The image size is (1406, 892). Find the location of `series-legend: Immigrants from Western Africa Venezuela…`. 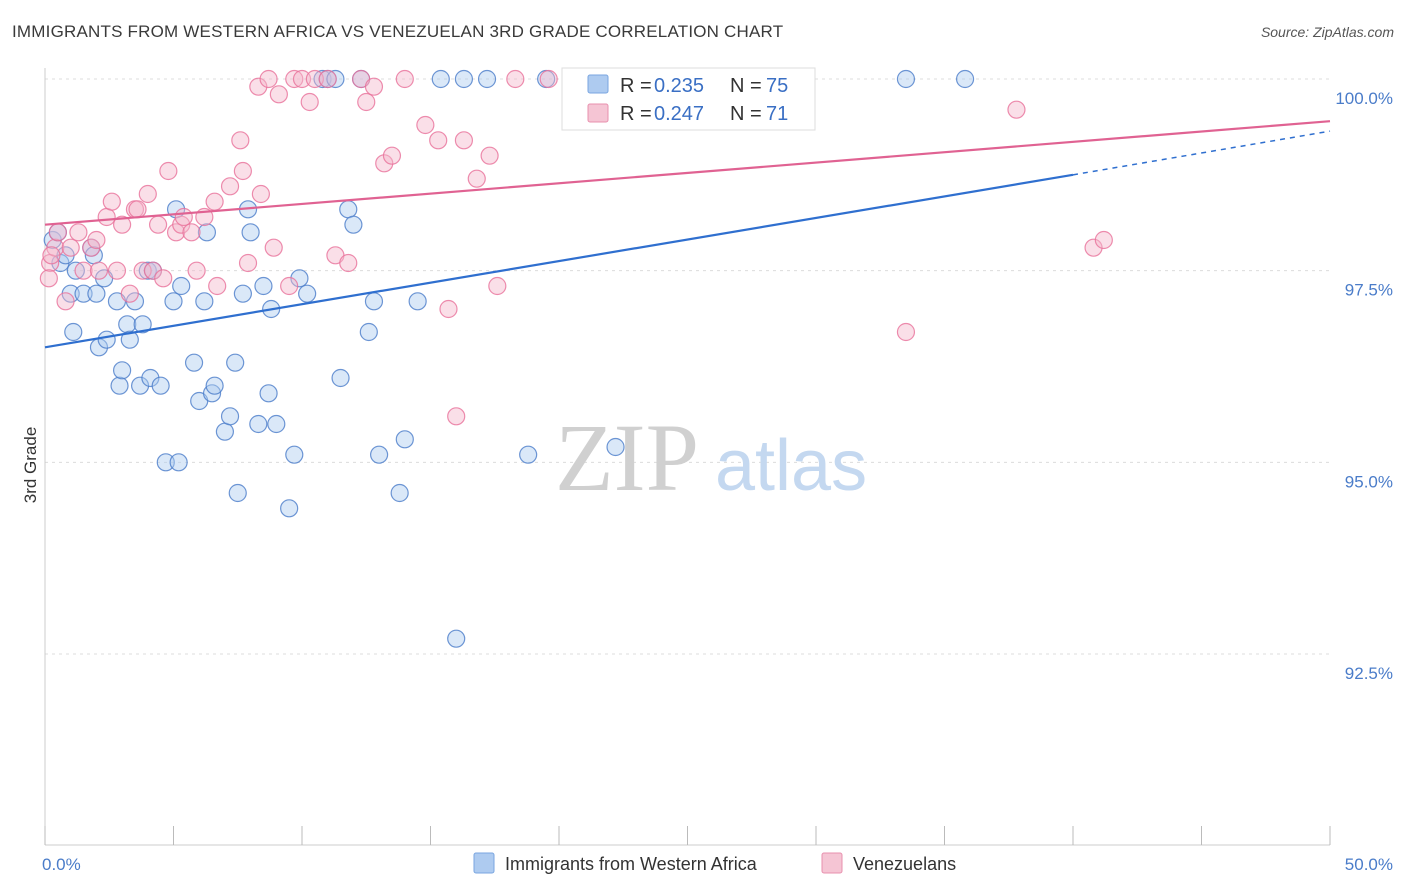

series-legend: Immigrants from Western Africa Venezuela… is located at coordinates (714, 863).